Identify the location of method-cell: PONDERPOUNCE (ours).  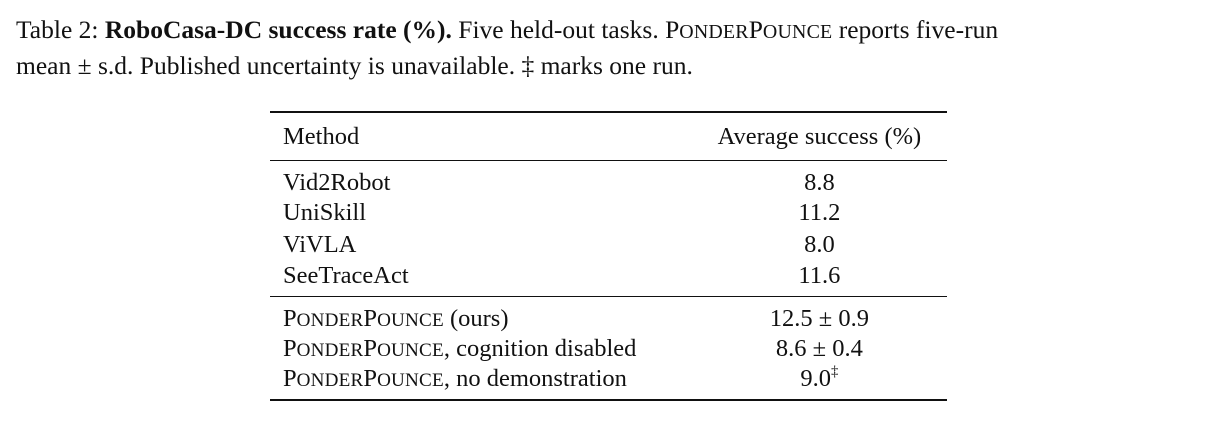
(396, 318).